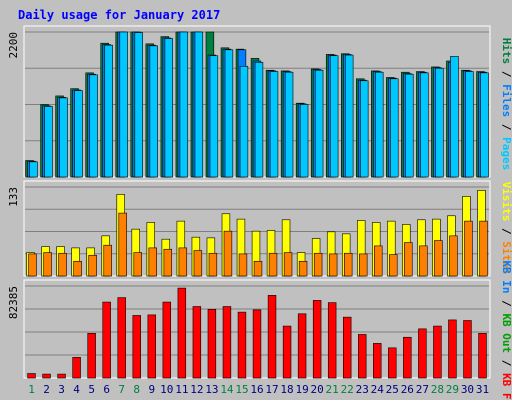 The height and width of the screenshot is (400, 512). I want to click on day-label-5: 5, so click(91, 389).